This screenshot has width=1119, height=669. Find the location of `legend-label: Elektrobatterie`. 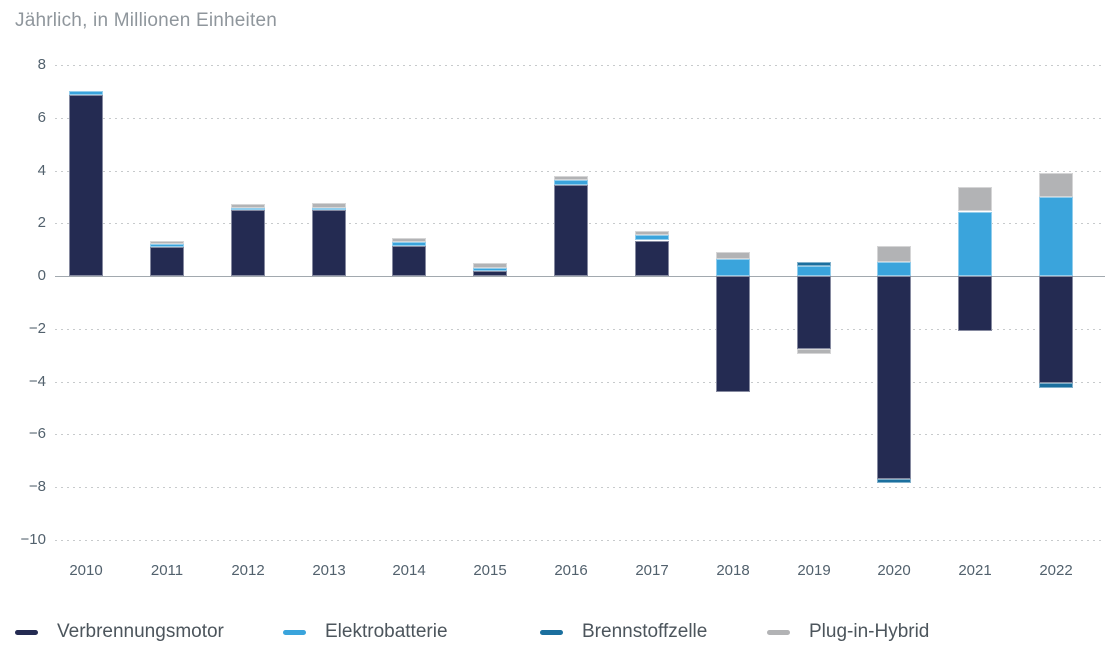

legend-label: Elektrobatterie is located at coordinates (386, 631).